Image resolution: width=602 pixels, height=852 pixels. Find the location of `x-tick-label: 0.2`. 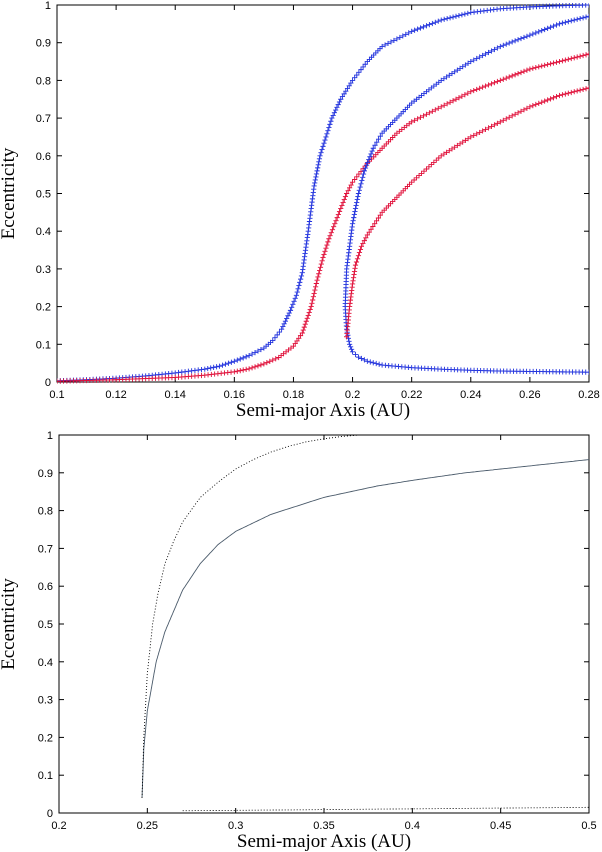

x-tick-label: 0.2 is located at coordinates (352, 395).